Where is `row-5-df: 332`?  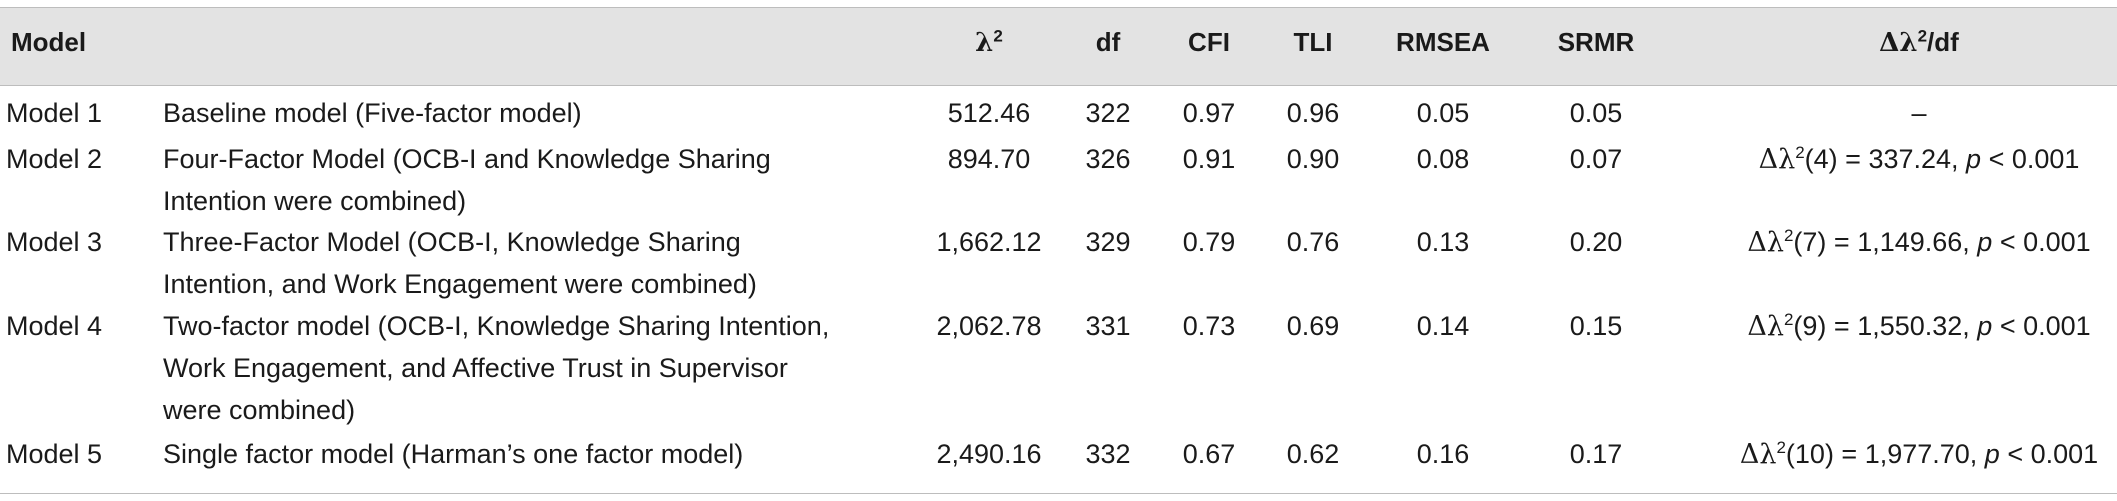 row-5-df: 332 is located at coordinates (1108, 454).